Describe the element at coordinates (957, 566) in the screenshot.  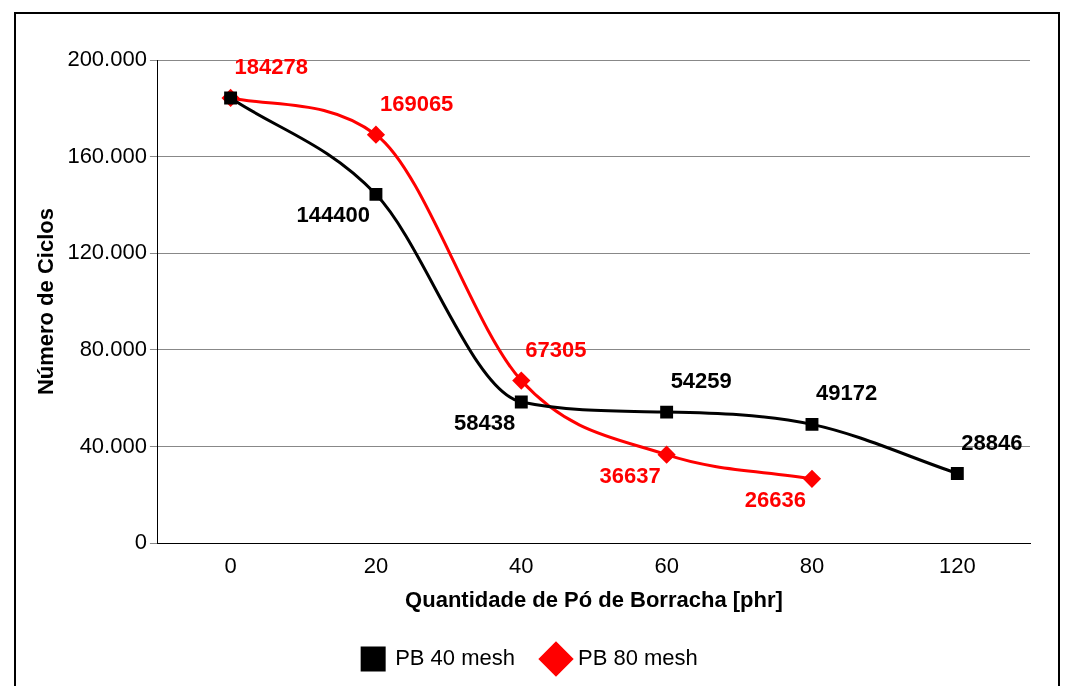
I see `x-tick-label: 120` at that location.